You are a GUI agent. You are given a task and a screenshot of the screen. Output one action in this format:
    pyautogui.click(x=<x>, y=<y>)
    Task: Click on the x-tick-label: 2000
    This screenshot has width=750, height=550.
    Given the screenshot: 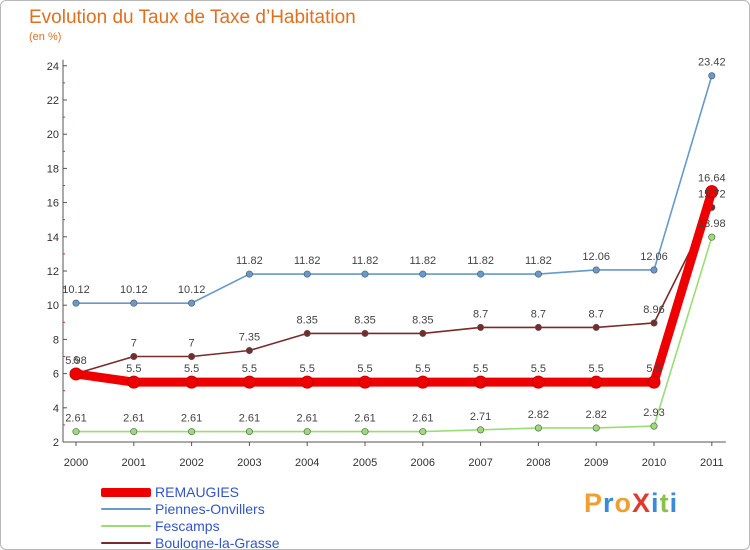 What is the action you would take?
    pyautogui.click(x=76, y=463)
    